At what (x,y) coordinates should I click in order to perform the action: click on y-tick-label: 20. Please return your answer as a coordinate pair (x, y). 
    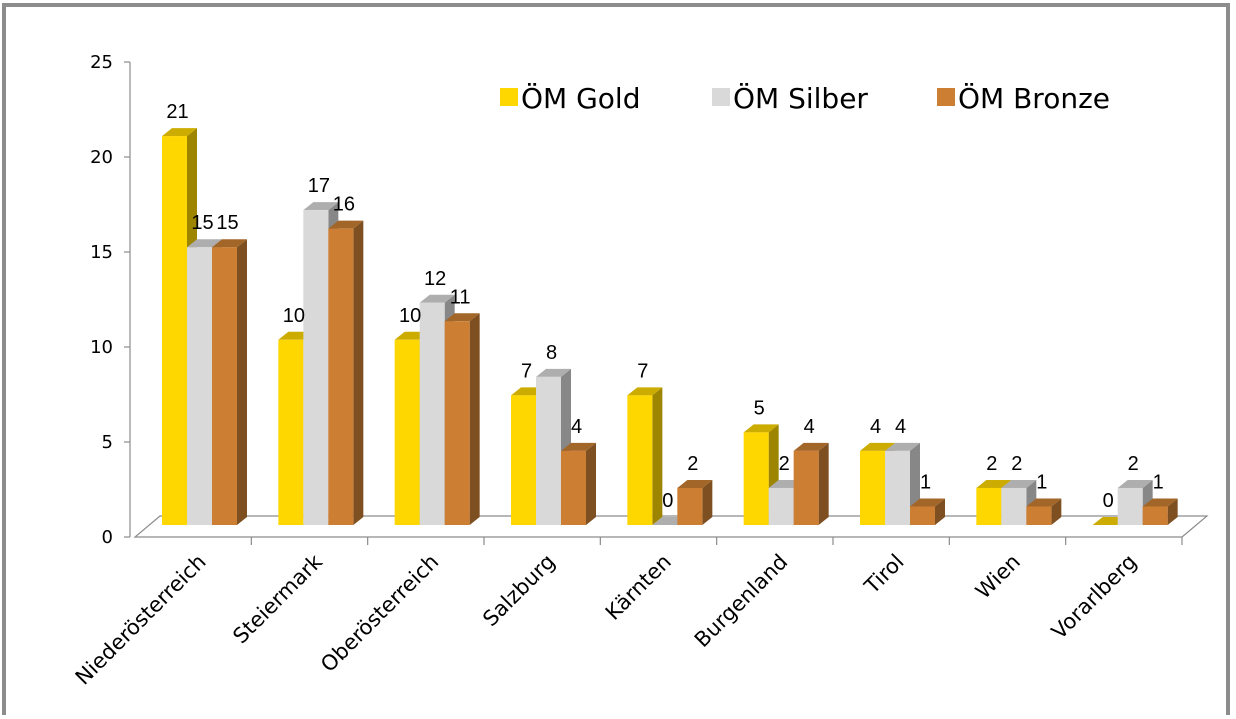
    Looking at the image, I should click on (101, 157).